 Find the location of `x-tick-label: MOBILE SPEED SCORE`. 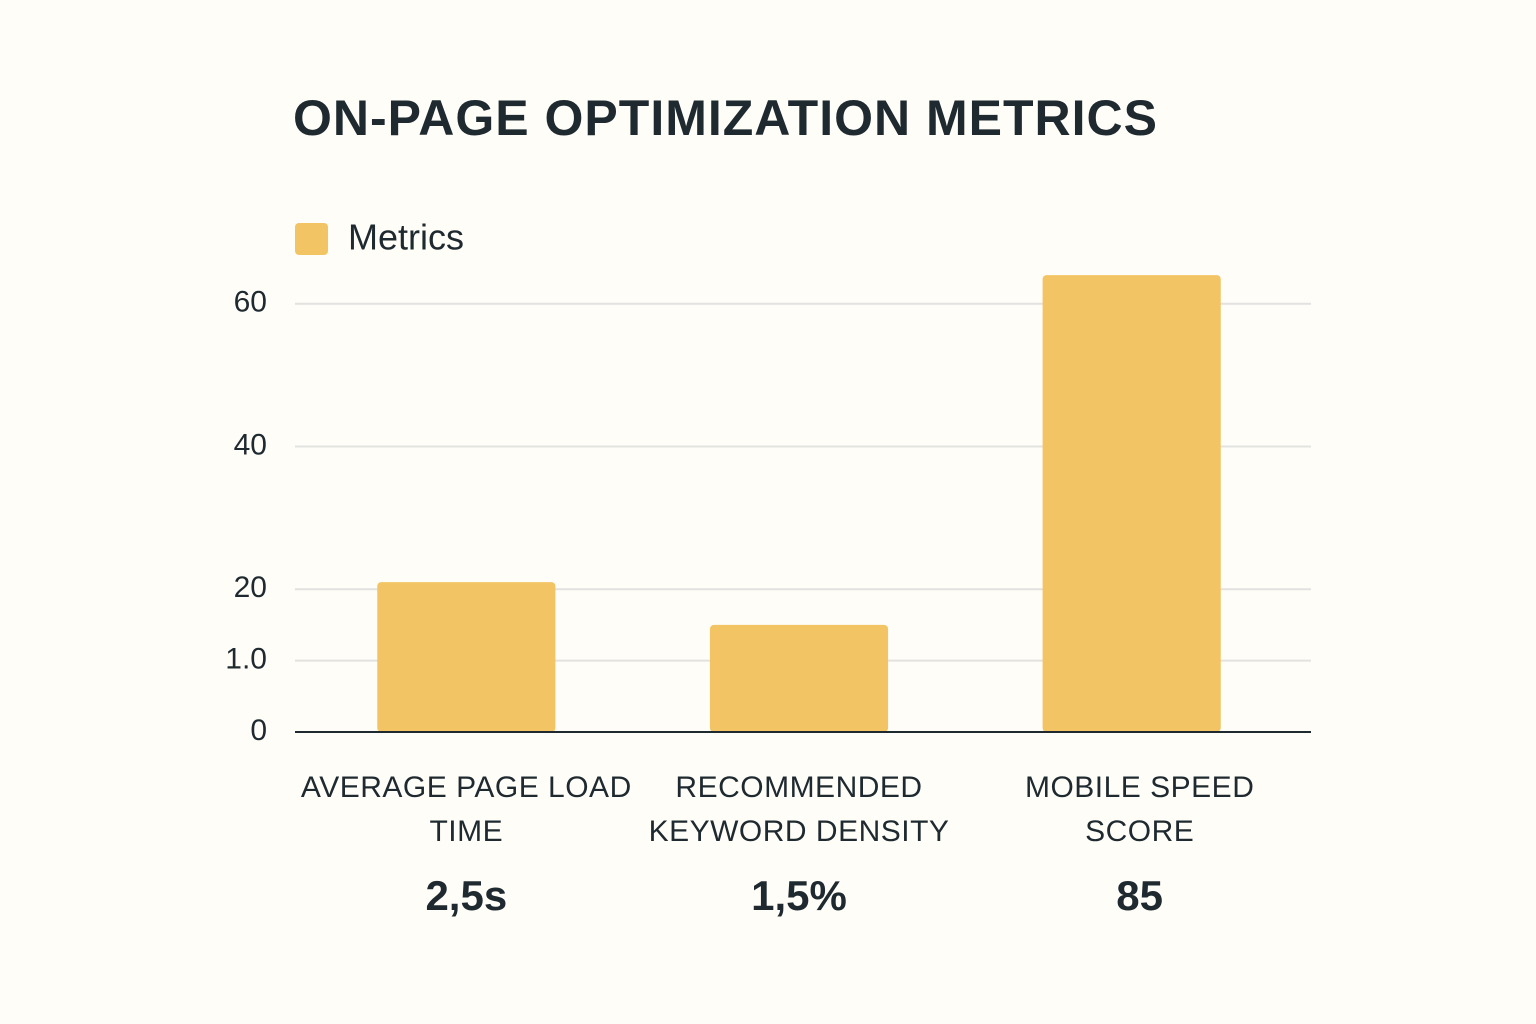

x-tick-label: MOBILE SPEED SCORE is located at coordinates (1139, 809).